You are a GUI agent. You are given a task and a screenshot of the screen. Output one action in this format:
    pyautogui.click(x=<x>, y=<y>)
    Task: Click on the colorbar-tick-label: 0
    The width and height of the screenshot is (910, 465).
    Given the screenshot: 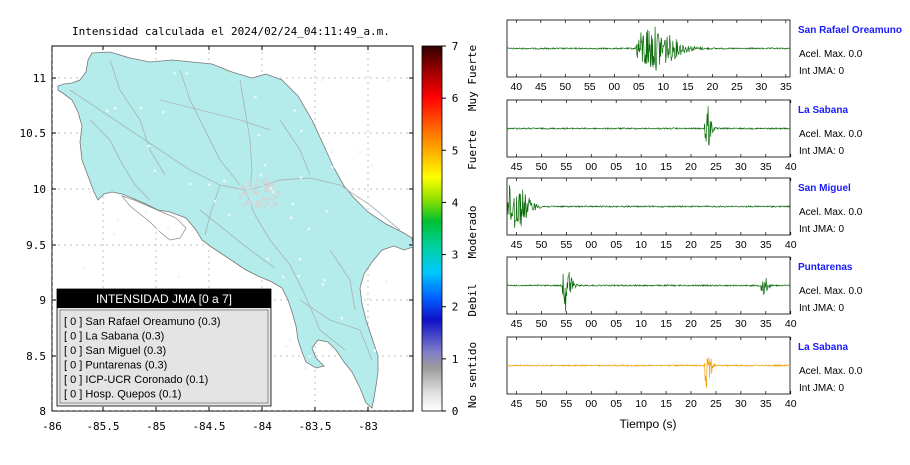 What is the action you would take?
    pyautogui.click(x=455, y=411)
    